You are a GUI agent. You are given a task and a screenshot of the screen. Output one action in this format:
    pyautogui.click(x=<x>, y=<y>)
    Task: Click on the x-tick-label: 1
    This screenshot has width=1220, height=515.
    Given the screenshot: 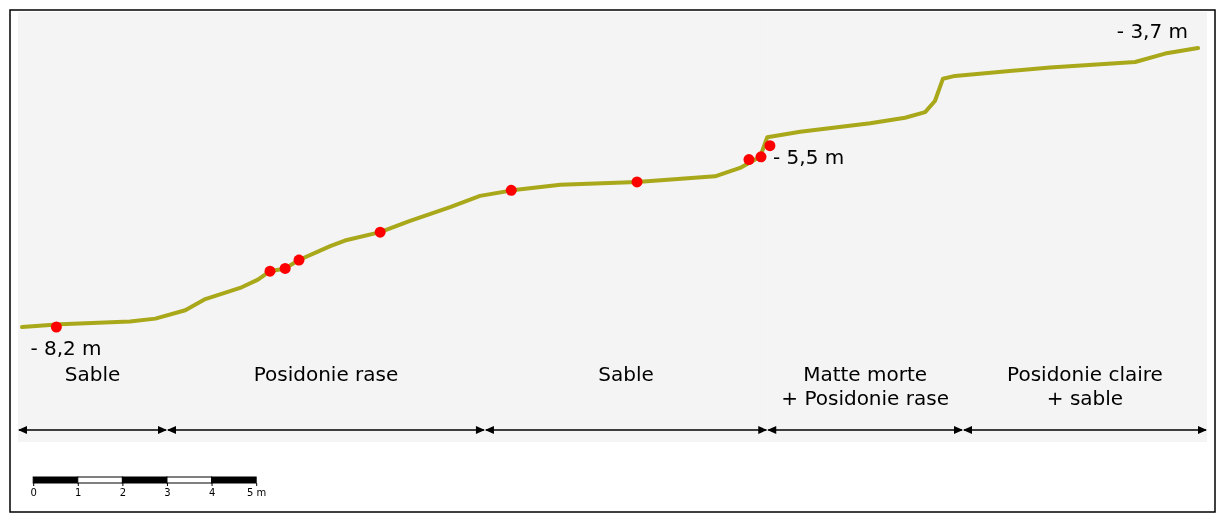 What is the action you would take?
    pyautogui.click(x=78, y=493)
    